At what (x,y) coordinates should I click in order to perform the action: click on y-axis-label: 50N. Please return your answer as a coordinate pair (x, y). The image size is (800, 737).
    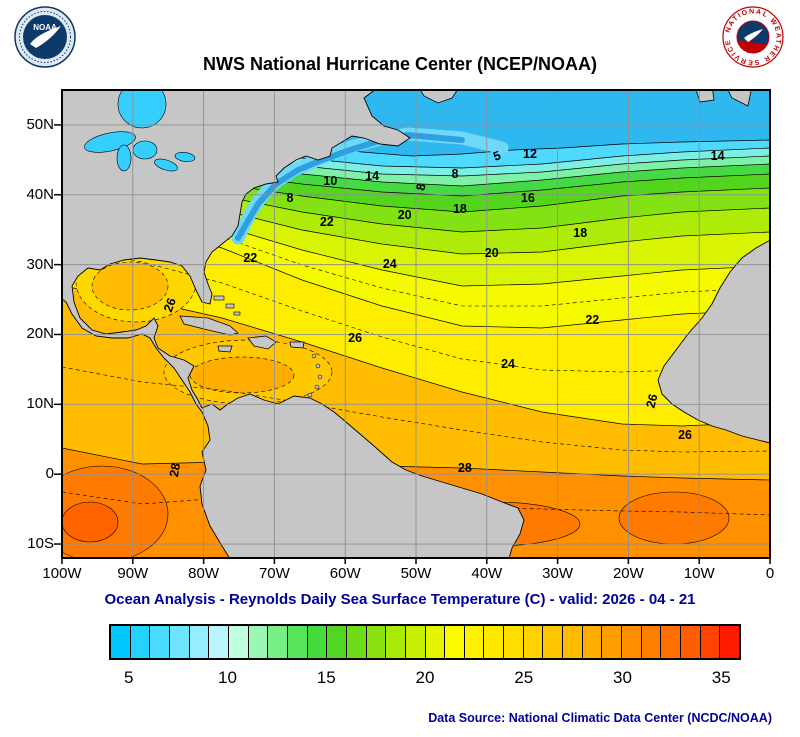
    Looking at the image, I should click on (40, 124).